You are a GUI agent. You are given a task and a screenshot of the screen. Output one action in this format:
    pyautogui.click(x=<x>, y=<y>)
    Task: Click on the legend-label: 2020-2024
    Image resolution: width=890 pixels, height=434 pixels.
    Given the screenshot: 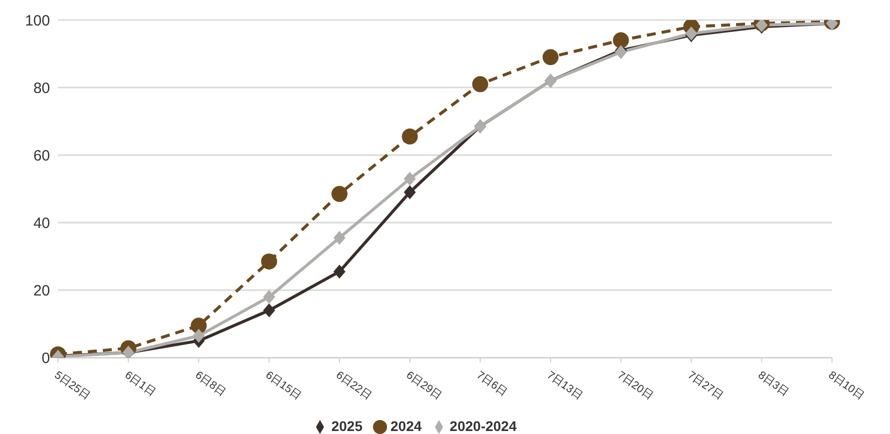 What is the action you would take?
    pyautogui.click(x=483, y=426)
    